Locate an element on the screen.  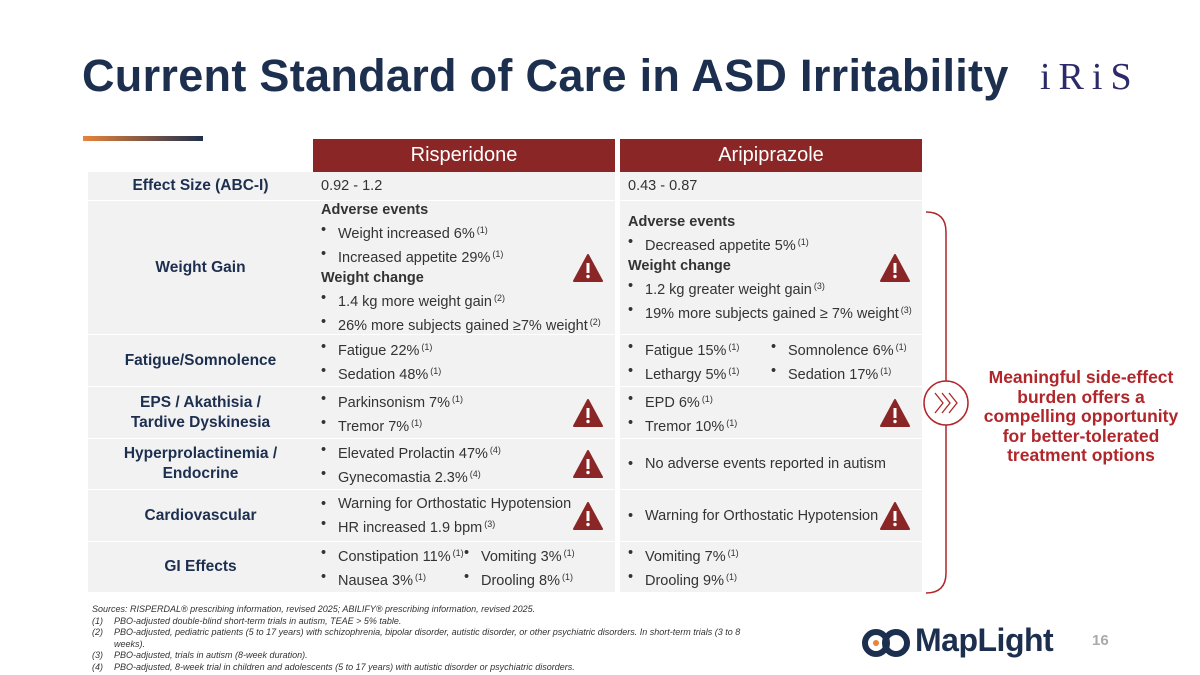
item-text: Fatigue 22% is located at coordinates (379, 350).